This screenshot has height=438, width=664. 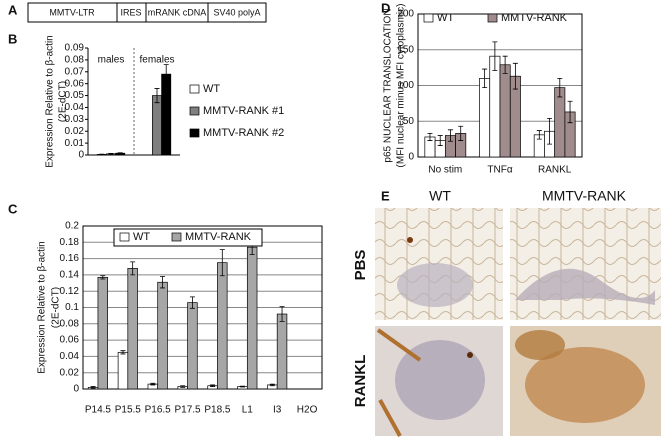 What do you see at coordinates (385, 7) in the screenshot?
I see `panel-label: D` at bounding box center [385, 7].